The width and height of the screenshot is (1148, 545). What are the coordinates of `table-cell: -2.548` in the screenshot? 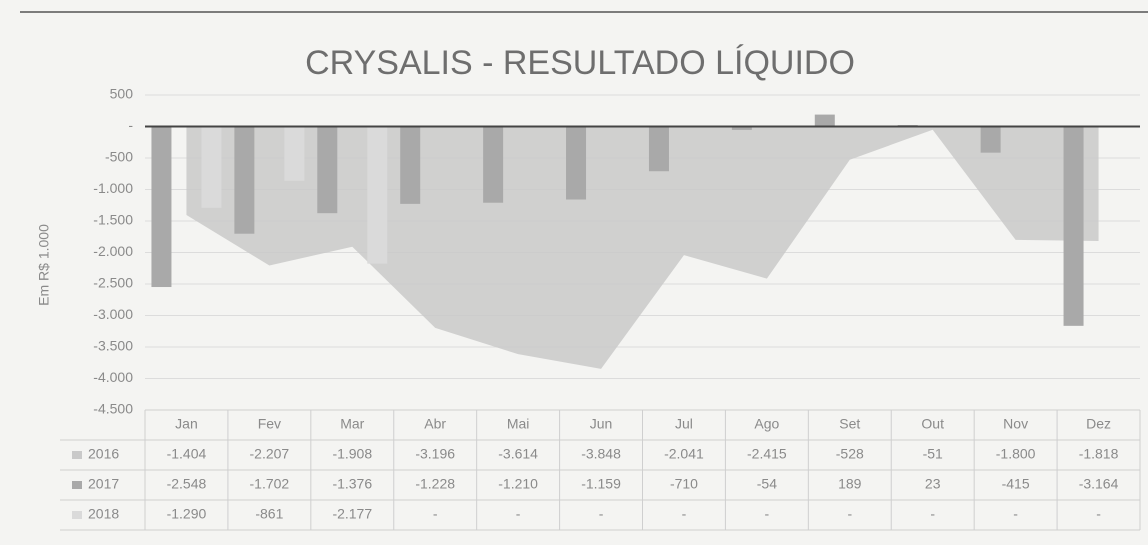 It's located at (187, 484).